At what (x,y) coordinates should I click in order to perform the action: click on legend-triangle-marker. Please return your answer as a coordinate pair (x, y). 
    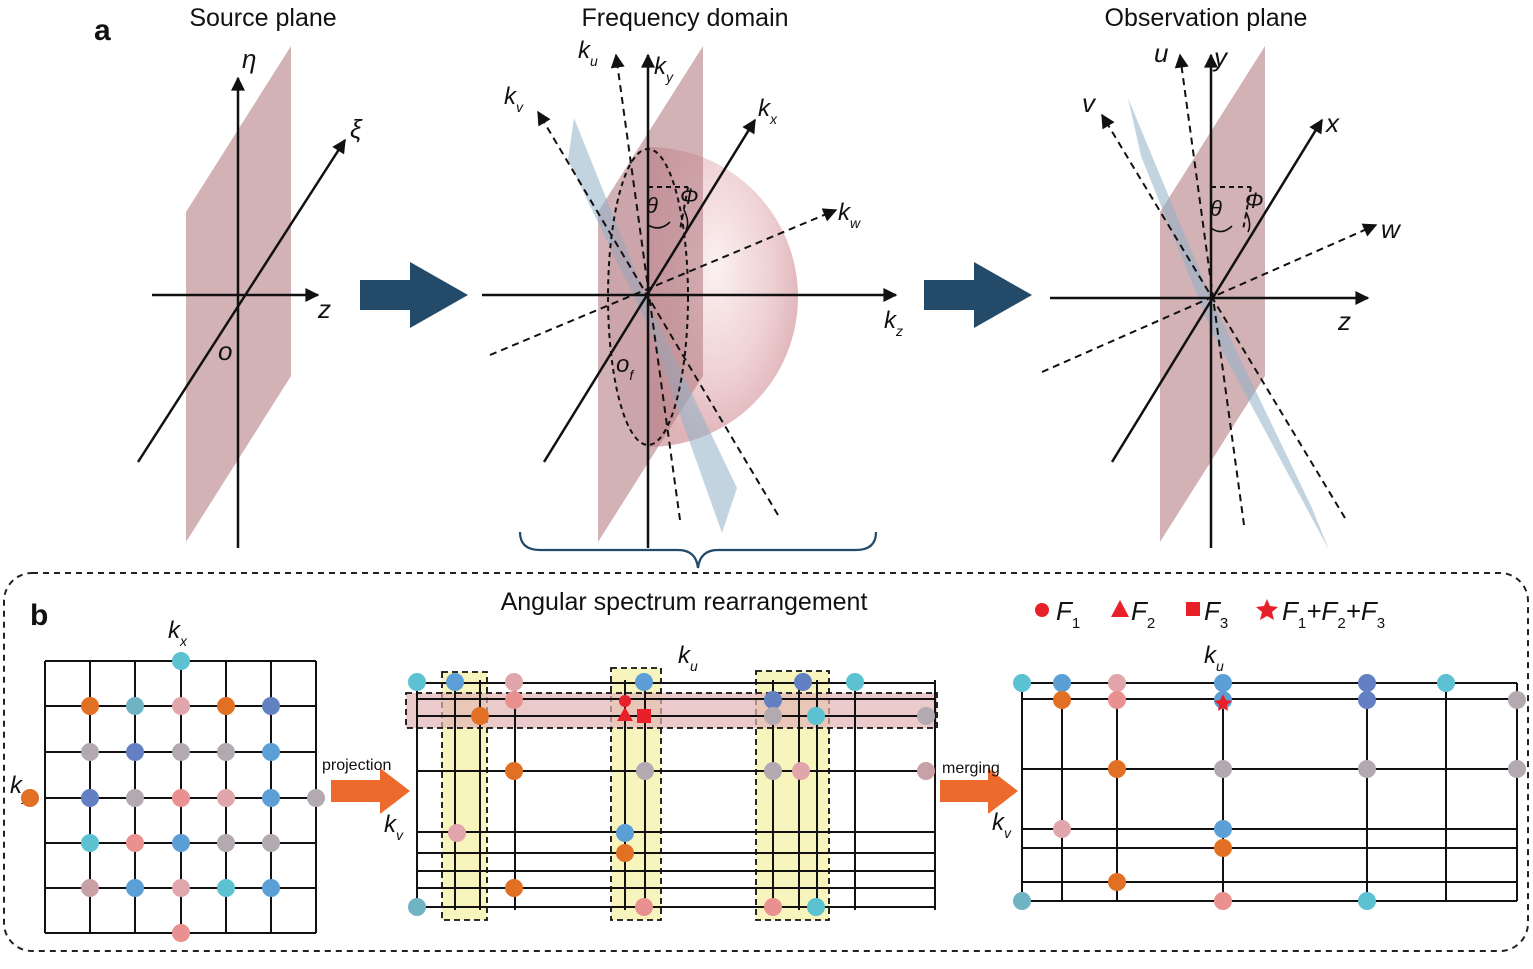
    Looking at the image, I should click on (1120, 608).